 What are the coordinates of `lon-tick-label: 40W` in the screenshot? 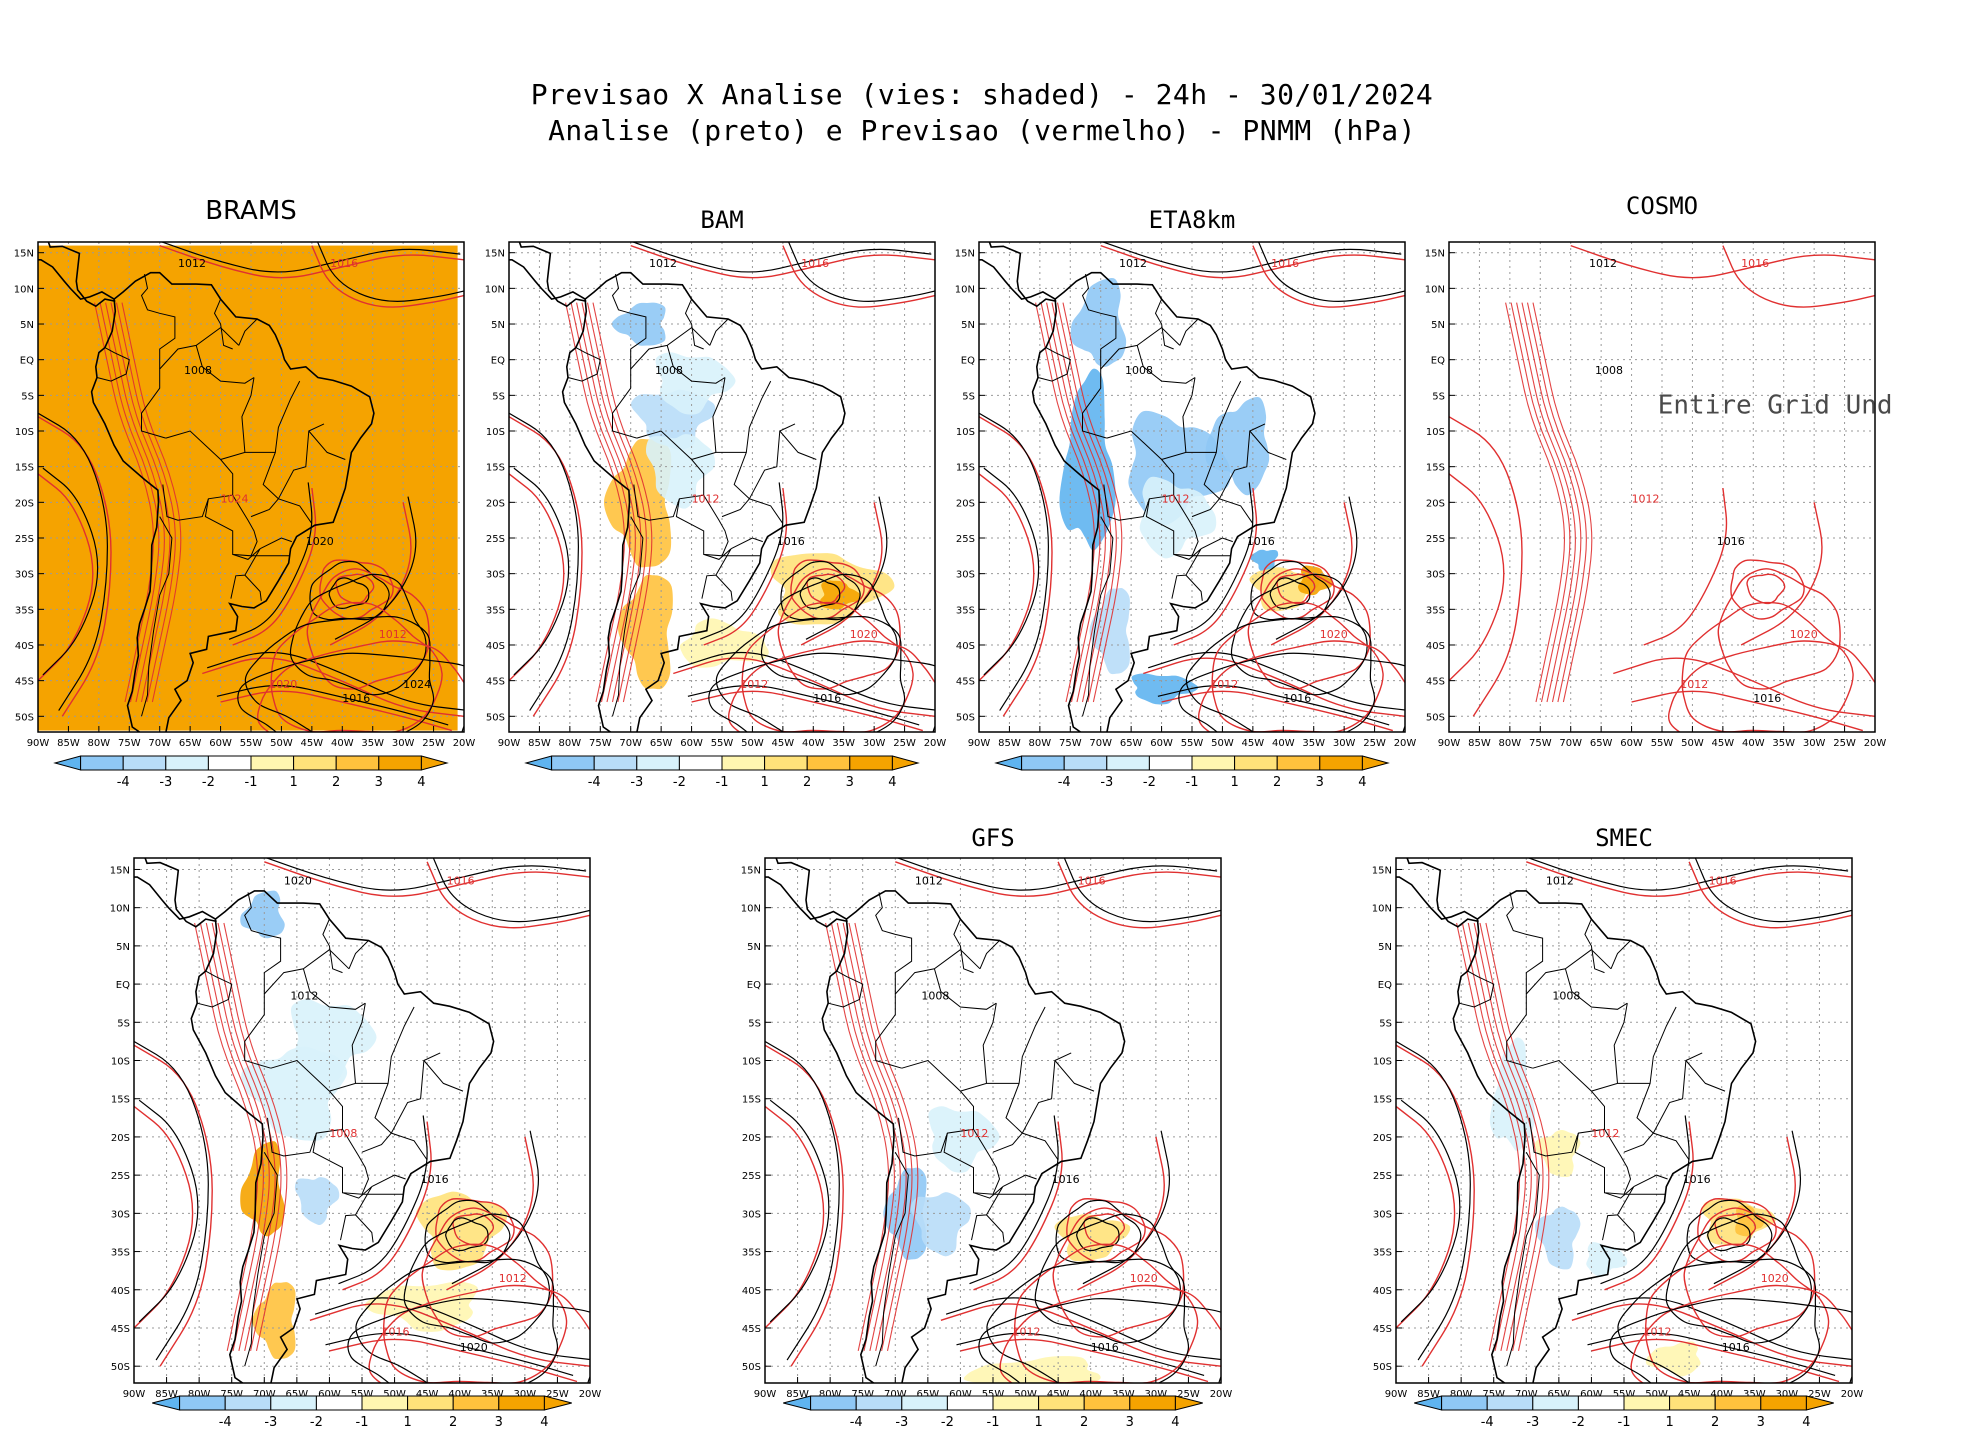 It's located at (1090, 1394).